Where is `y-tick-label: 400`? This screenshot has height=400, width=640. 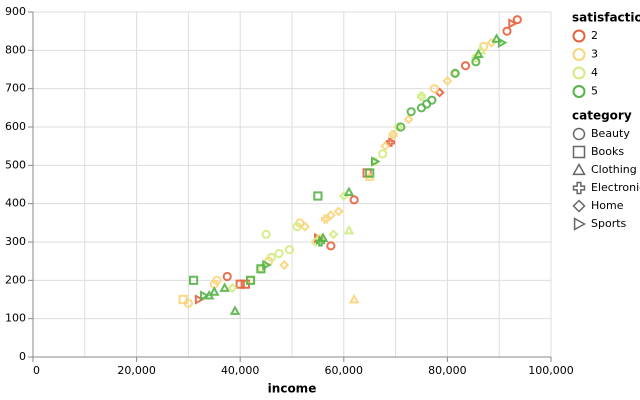 y-tick-label: 400 is located at coordinates (15, 203).